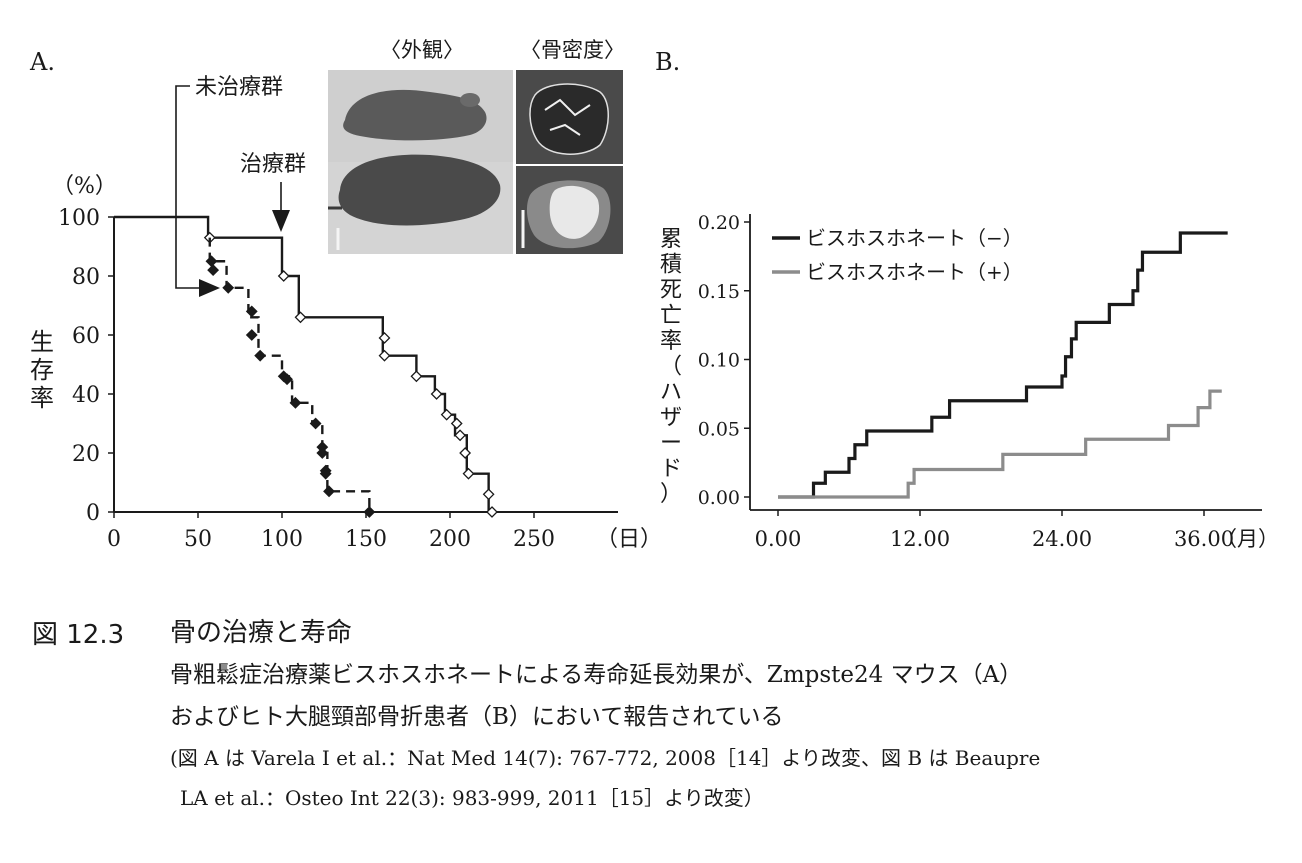 The height and width of the screenshot is (863, 1302). Describe the element at coordinates (422, 50) in the screenshot. I see `inset-appearance-label: 〈外観〉` at that location.